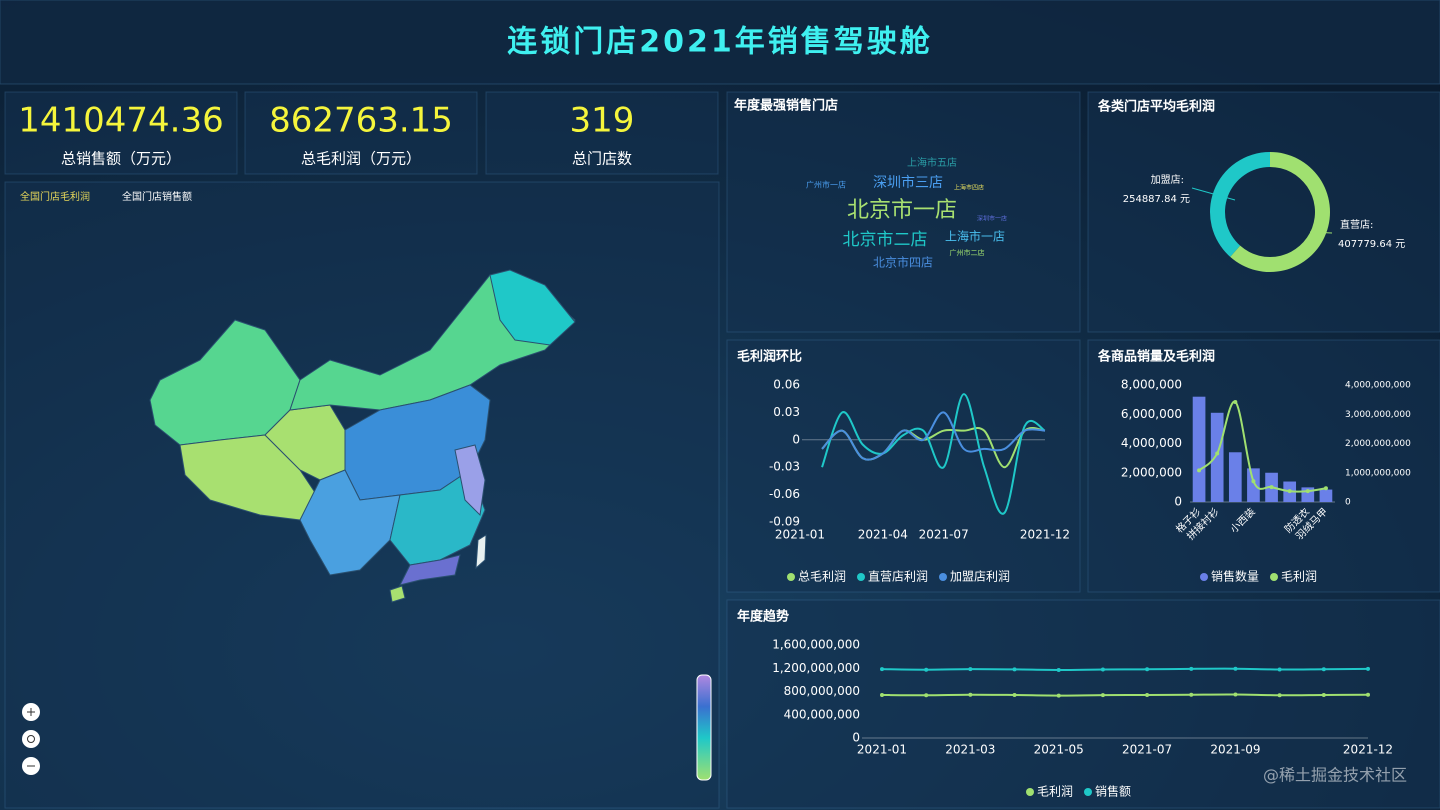 The height and width of the screenshot is (810, 1440). I want to click on y2-tick-label: 4,000,000,000, so click(1378, 386).